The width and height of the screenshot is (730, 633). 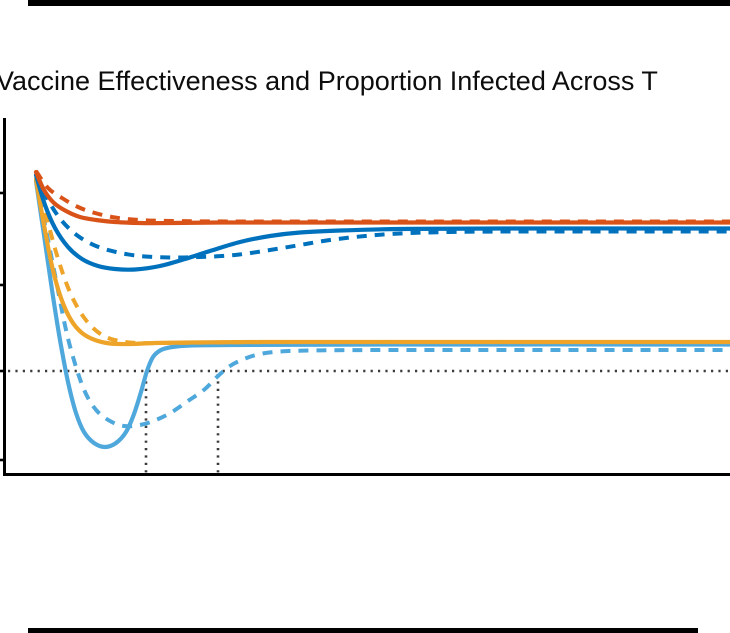 What do you see at coordinates (379, 3) in the screenshot?
I see `top-border-bar` at bounding box center [379, 3].